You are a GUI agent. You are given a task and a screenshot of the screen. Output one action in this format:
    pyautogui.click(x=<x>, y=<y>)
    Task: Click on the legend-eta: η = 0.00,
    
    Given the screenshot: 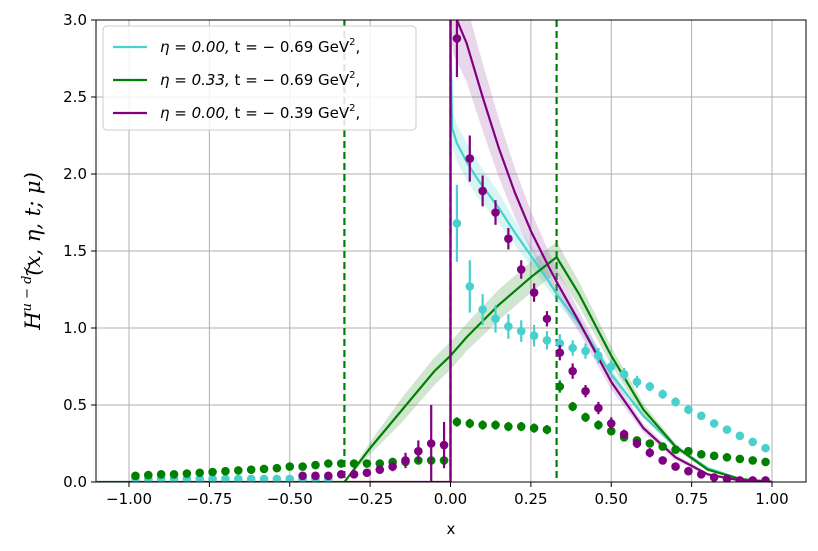 What is the action you would take?
    pyautogui.click(x=197, y=113)
    